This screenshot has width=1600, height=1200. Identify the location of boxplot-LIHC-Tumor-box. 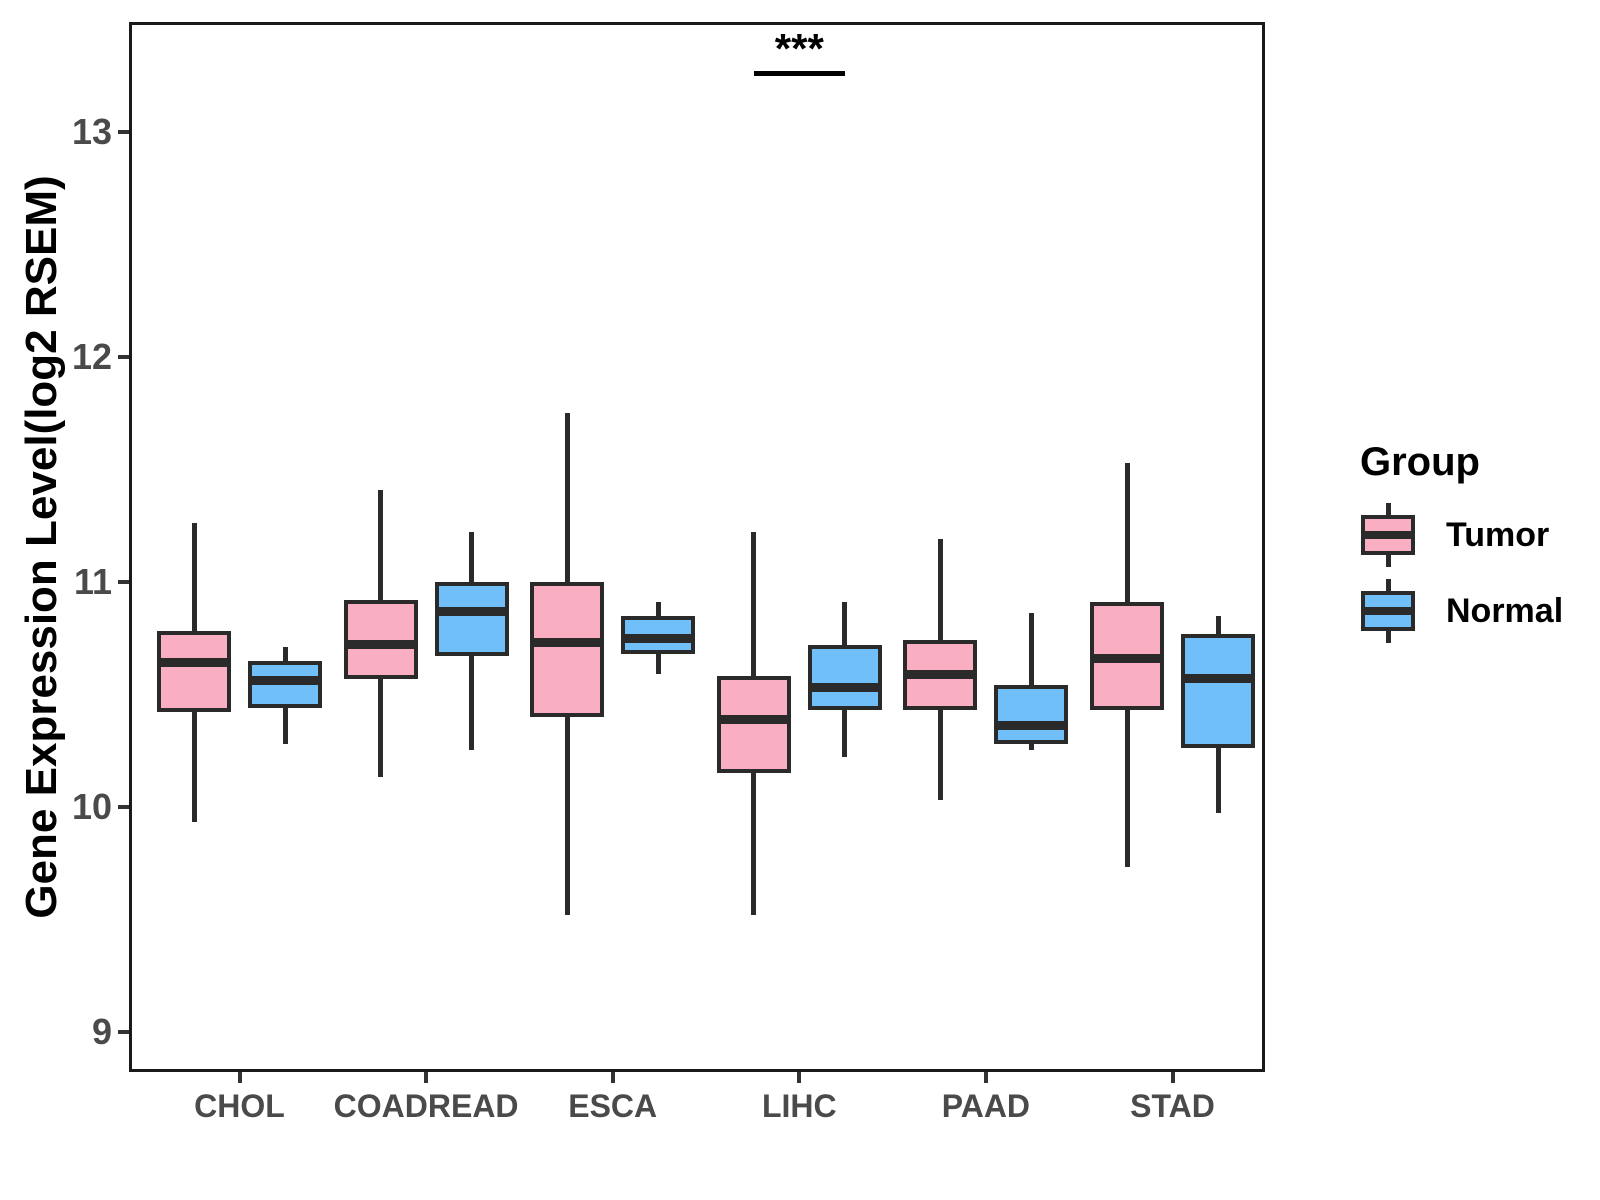
(753, 724).